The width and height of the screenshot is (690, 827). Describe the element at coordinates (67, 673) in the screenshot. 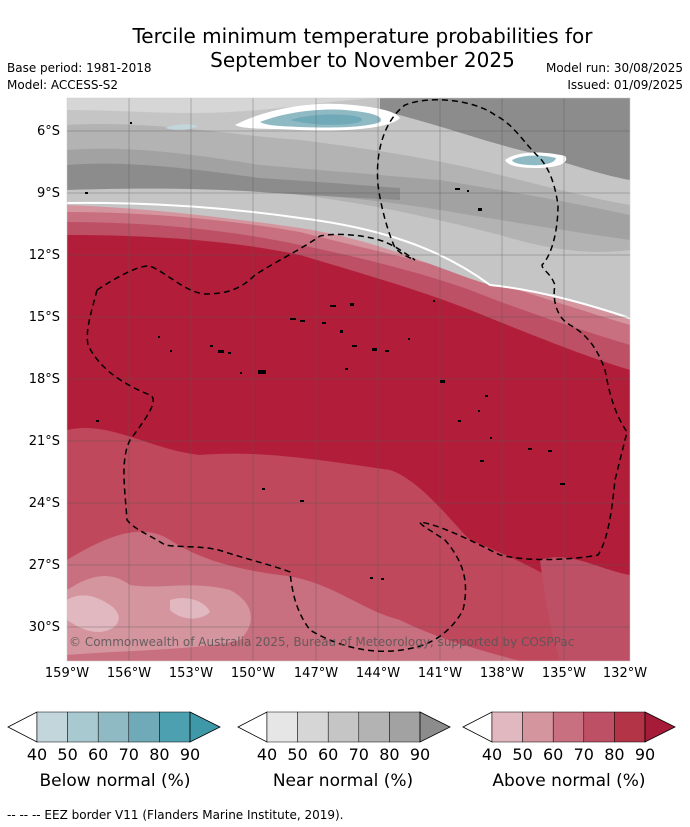

I see `lon-label: 159°W` at that location.